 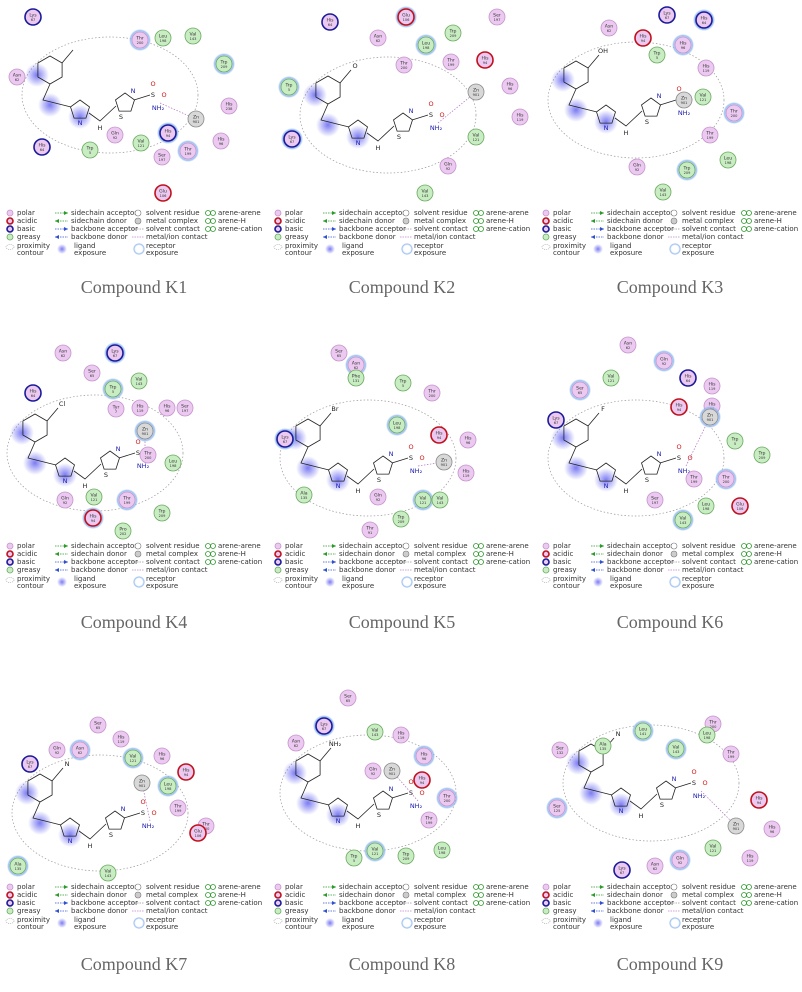 I want to click on residue-name: Zn, so click(x=145, y=430).